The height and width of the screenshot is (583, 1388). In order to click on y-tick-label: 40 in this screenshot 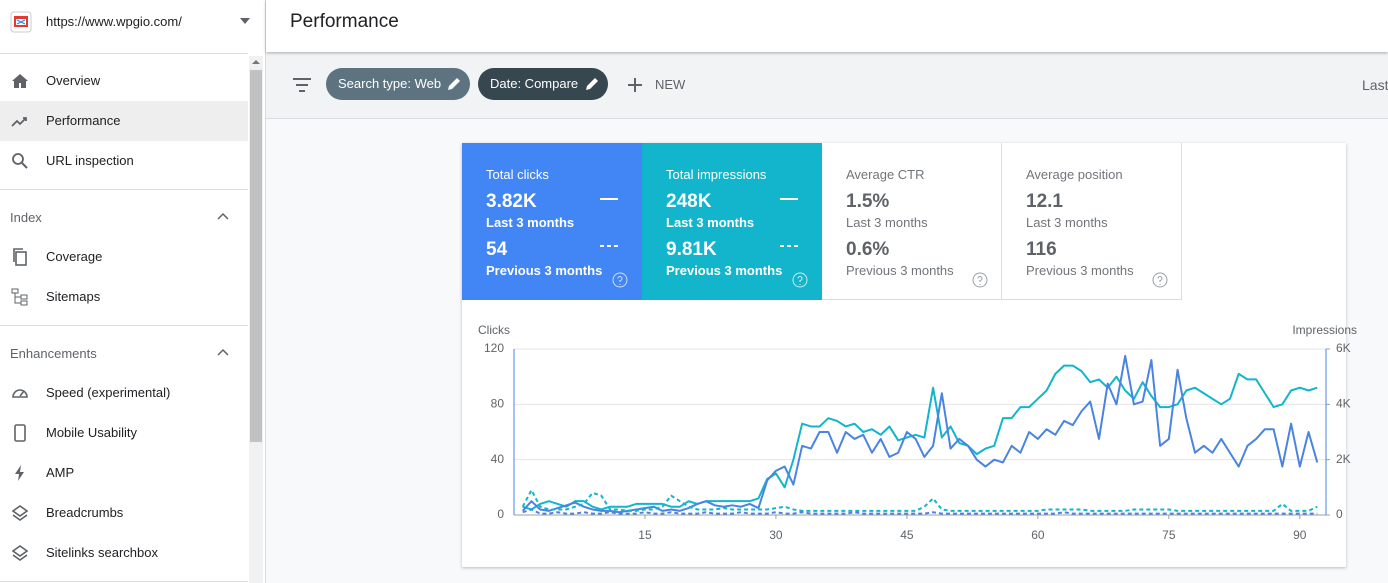, I will do `click(498, 459)`.